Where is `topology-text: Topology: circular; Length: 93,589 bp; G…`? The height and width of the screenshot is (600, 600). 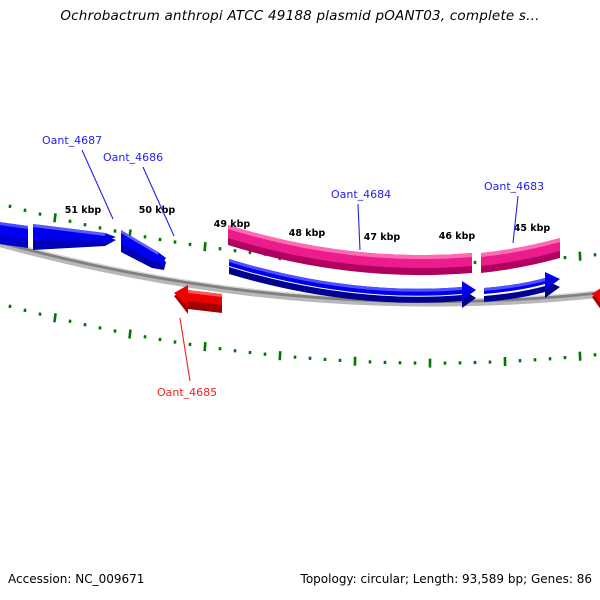
topology-text: Topology: circular; Length: 93,589 bp; G… is located at coordinates (446, 579).